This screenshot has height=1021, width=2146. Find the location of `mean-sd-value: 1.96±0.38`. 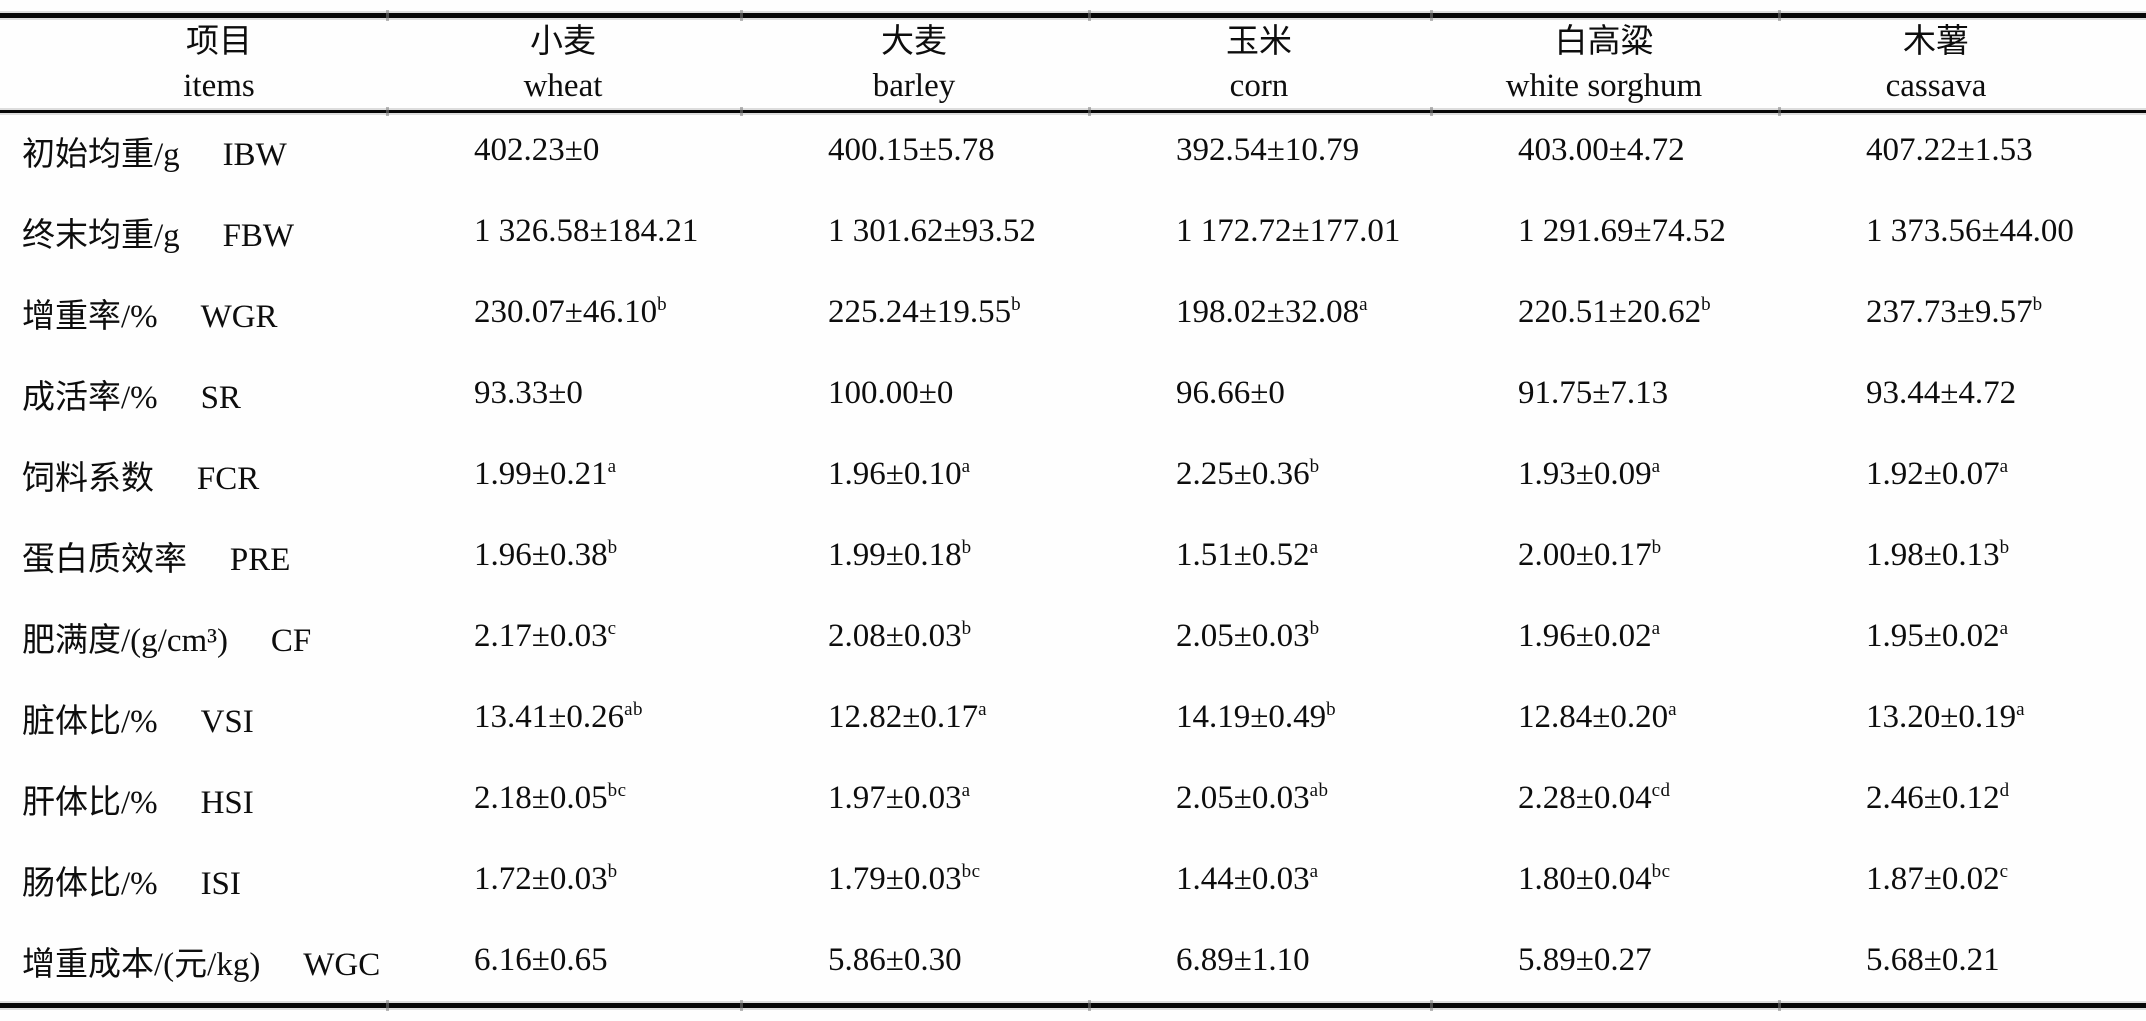

mean-sd-value: 1.96±0.38 is located at coordinates (541, 555).